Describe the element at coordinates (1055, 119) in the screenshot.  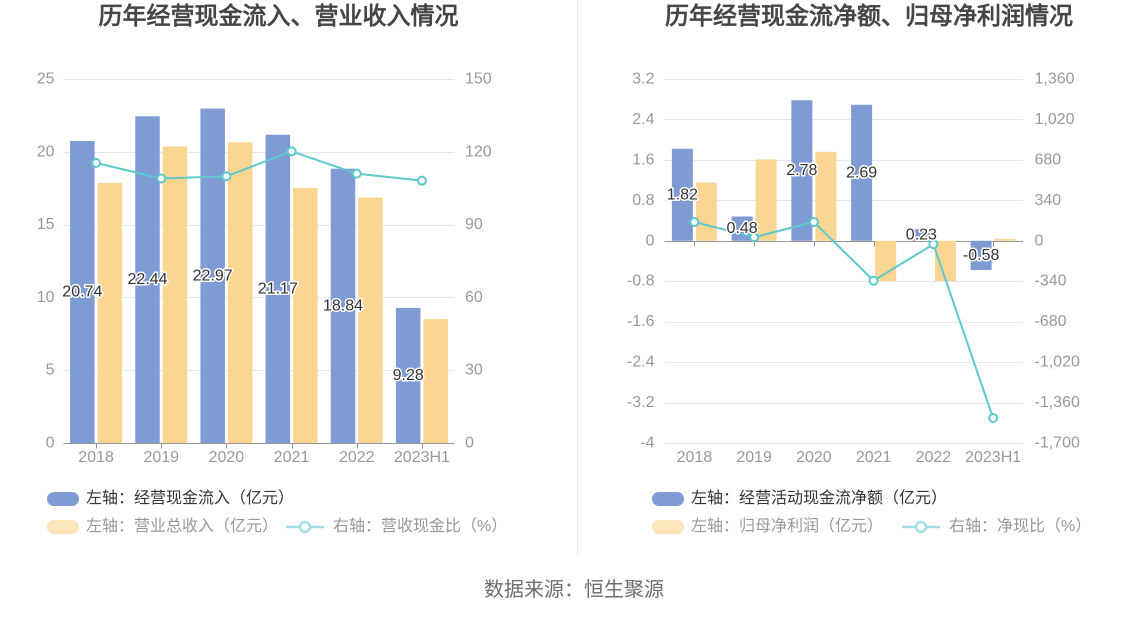
I see `right-axis-label: 1,020` at that location.